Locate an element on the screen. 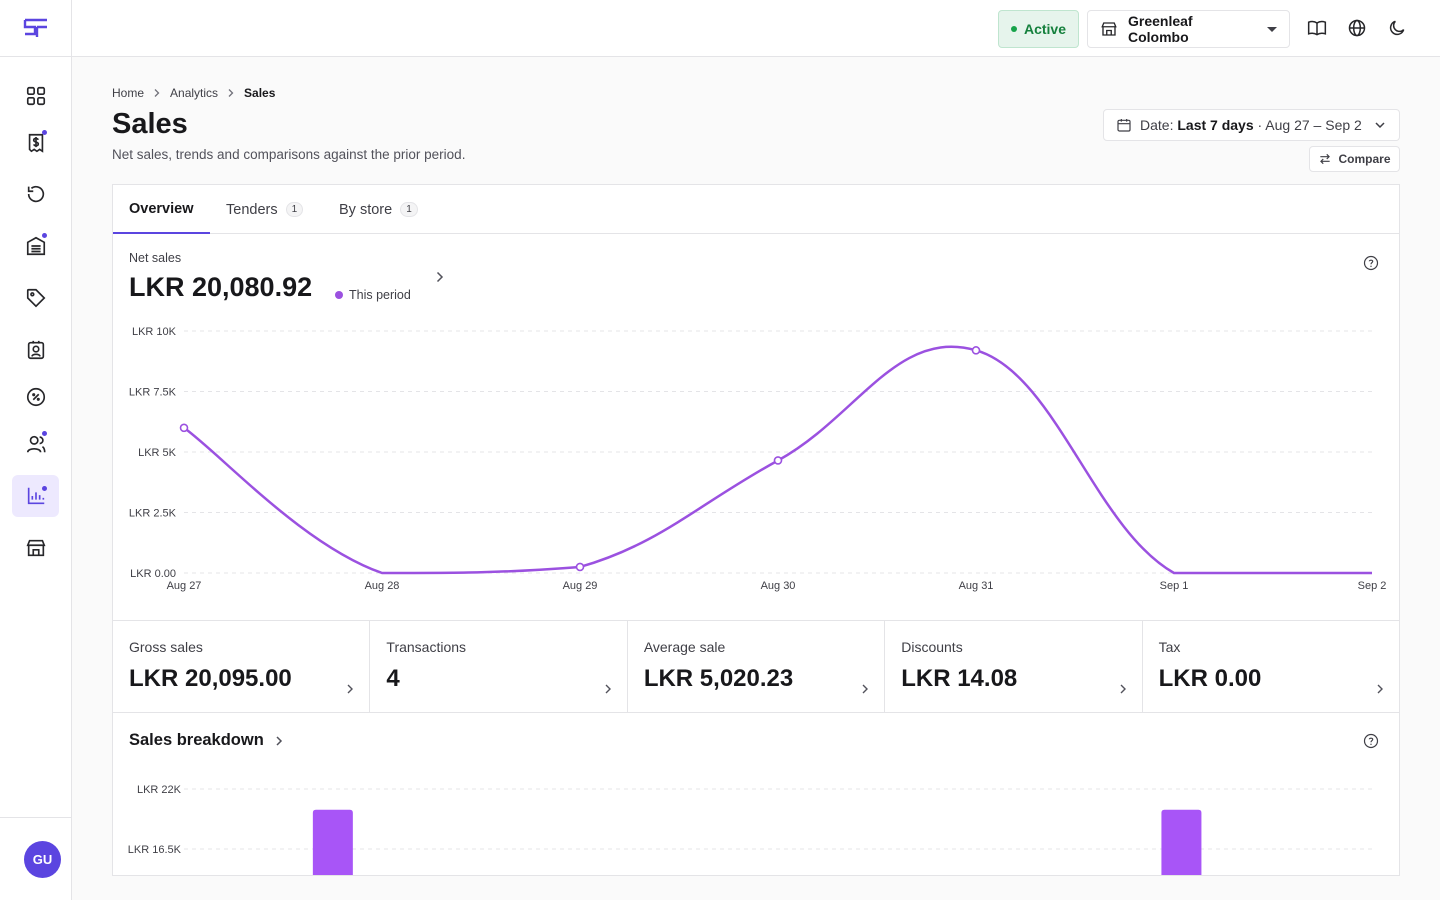 The height and width of the screenshot is (900, 1440). tab-label: By store is located at coordinates (366, 209).